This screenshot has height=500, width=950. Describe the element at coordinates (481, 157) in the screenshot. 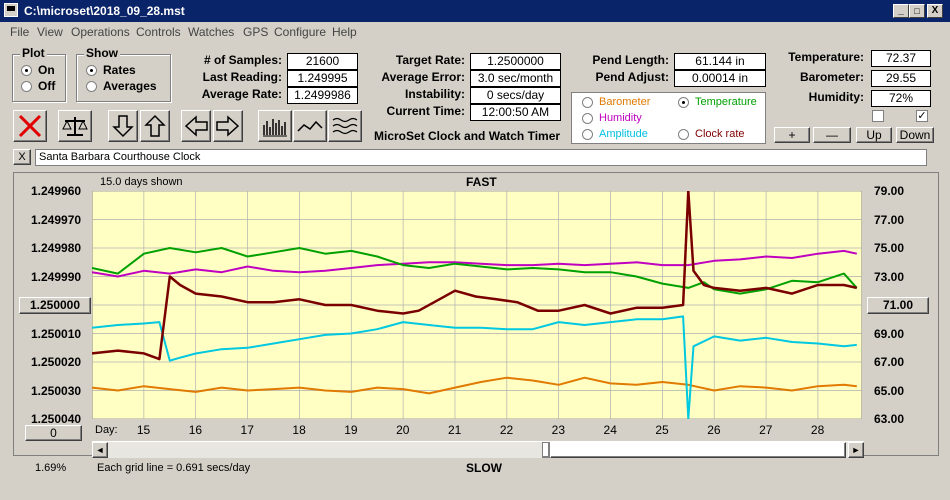

I see `clock-name-input: Santa Barbara Courthouse Clock` at that location.